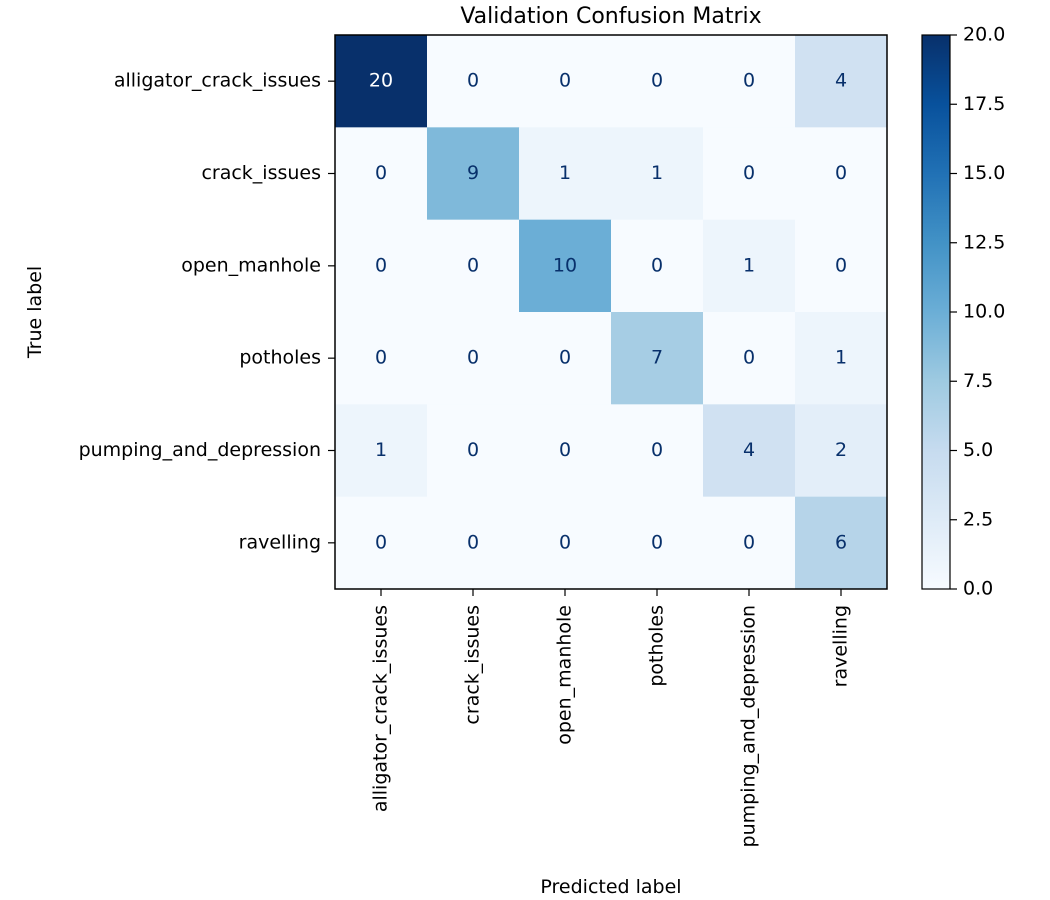 The width and height of the screenshot is (1050, 900). I want to click on colorbar-tick-label: 2.5, so click(978, 519).